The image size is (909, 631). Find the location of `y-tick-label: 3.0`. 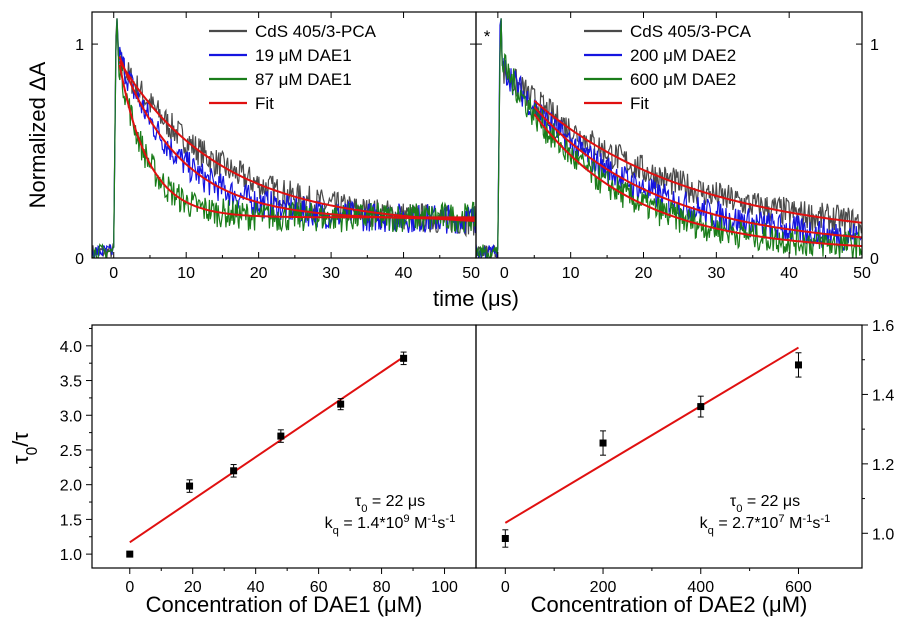

y-tick-label: 3.0 is located at coordinates (71, 416).